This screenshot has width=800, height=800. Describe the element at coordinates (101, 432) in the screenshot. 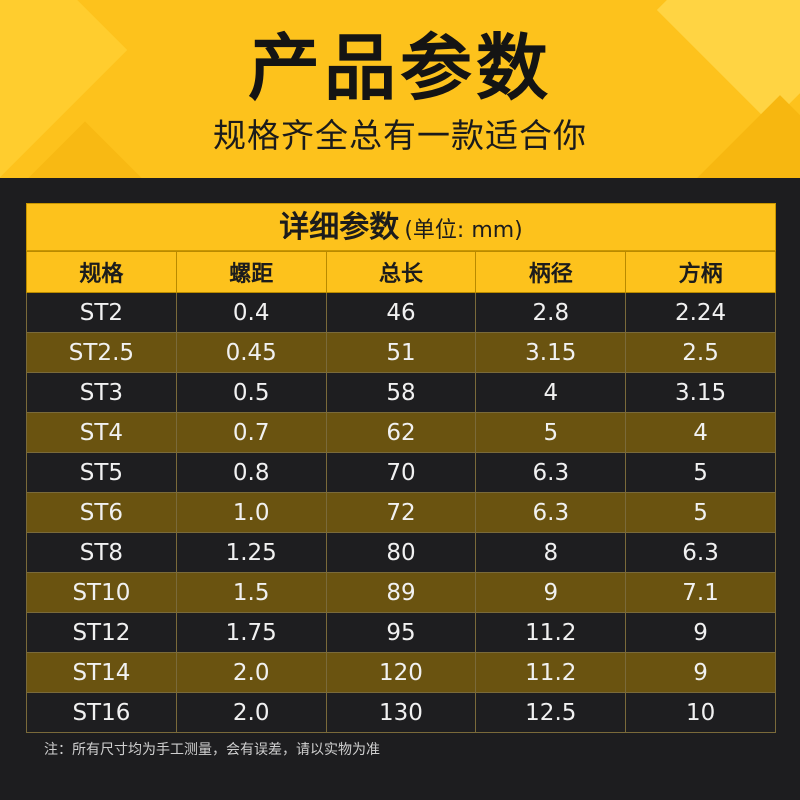

I see `cell-spec: ST4` at that location.